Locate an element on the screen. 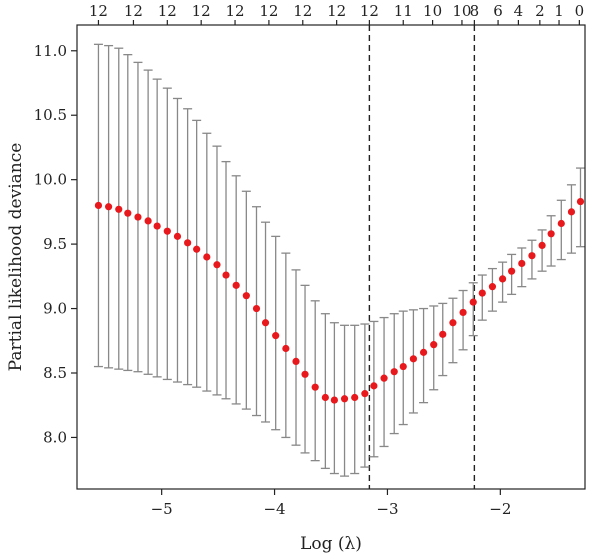 The width and height of the screenshot is (600, 555). y-tick-label: 9.0 is located at coordinates (55, 309).